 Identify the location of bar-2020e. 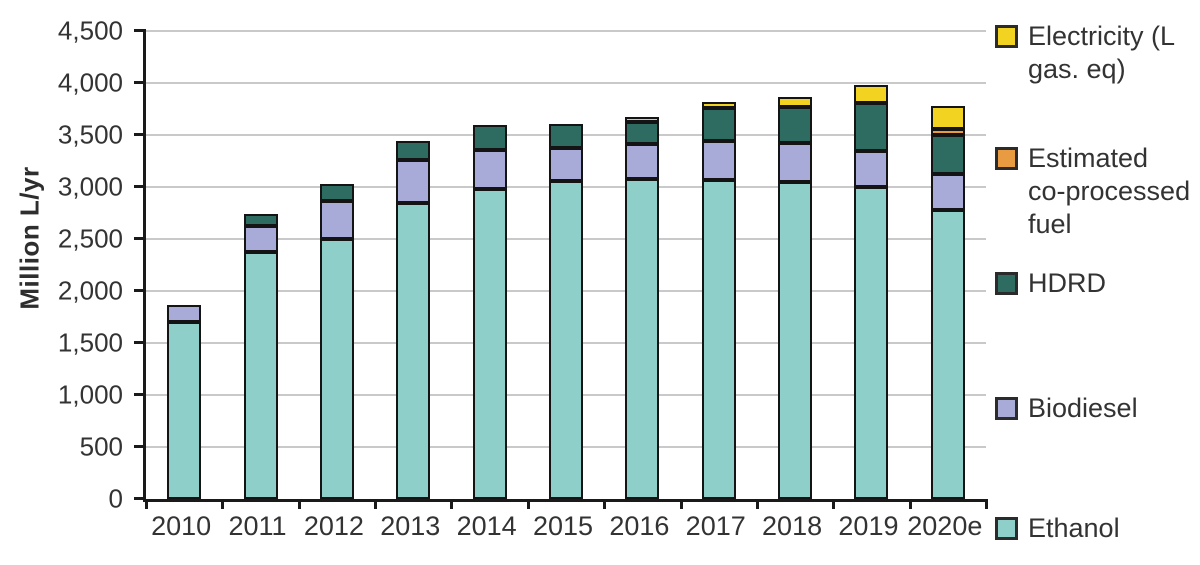
(948, 265).